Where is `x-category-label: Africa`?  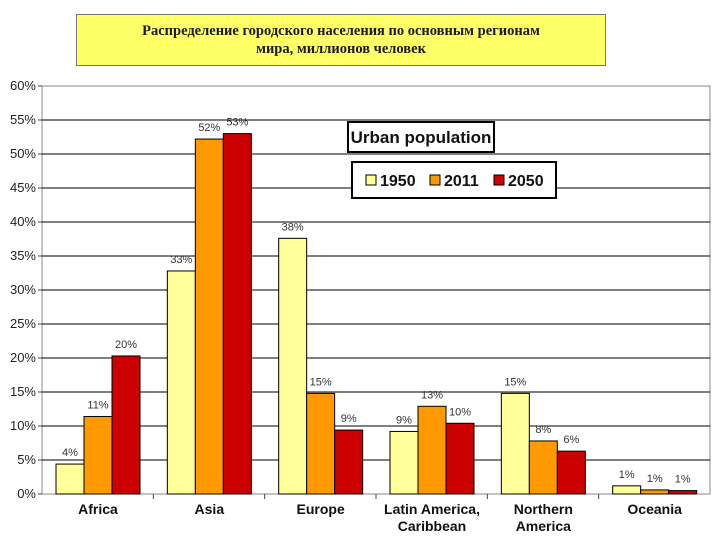
x-category-label: Africa is located at coordinates (98, 509).